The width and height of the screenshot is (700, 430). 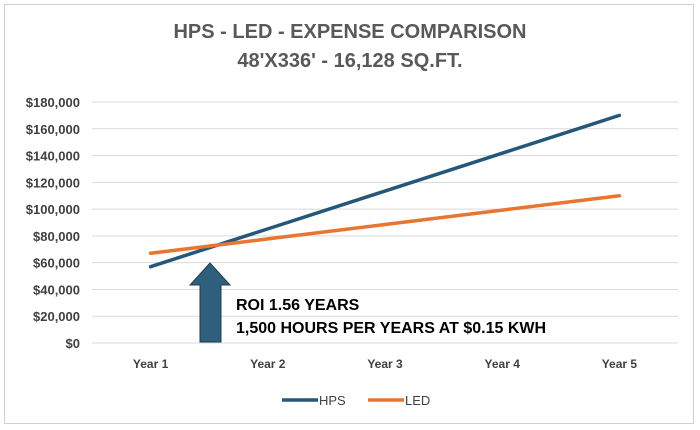 What do you see at coordinates (56, 263) in the screenshot?
I see `y-tick-label: $60,000` at bounding box center [56, 263].